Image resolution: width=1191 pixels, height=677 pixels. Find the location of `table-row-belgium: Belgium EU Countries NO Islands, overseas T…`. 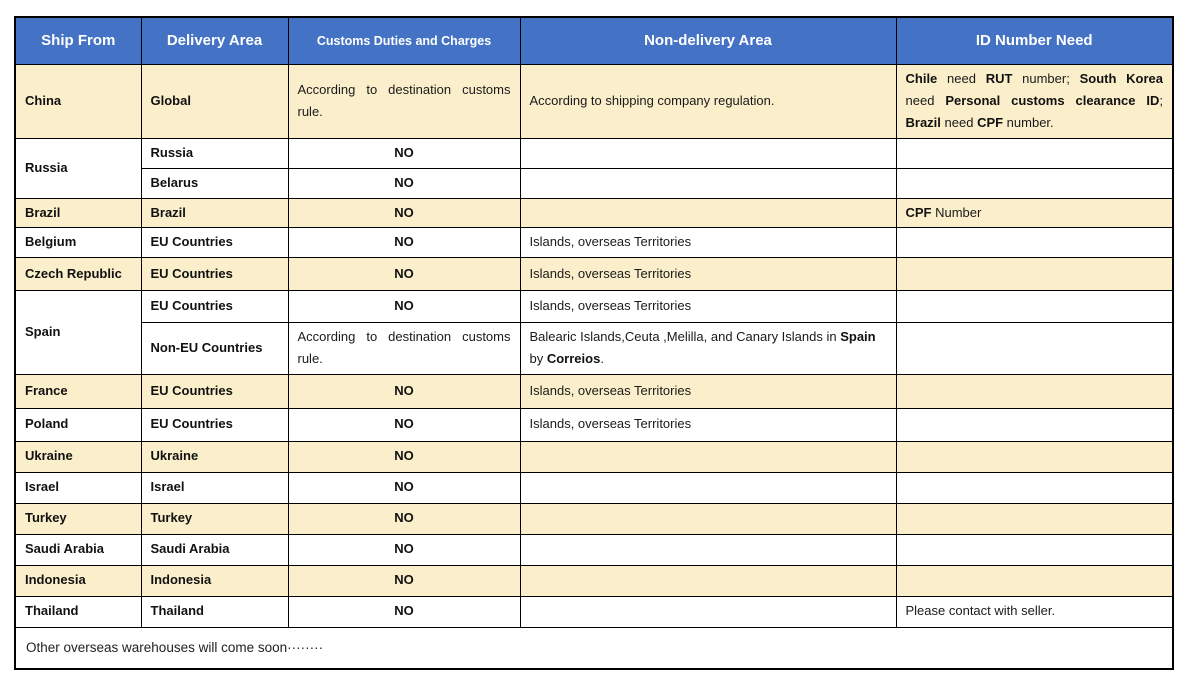

table-row-belgium: Belgium EU Countries NO Islands, overseas T… is located at coordinates (594, 242).